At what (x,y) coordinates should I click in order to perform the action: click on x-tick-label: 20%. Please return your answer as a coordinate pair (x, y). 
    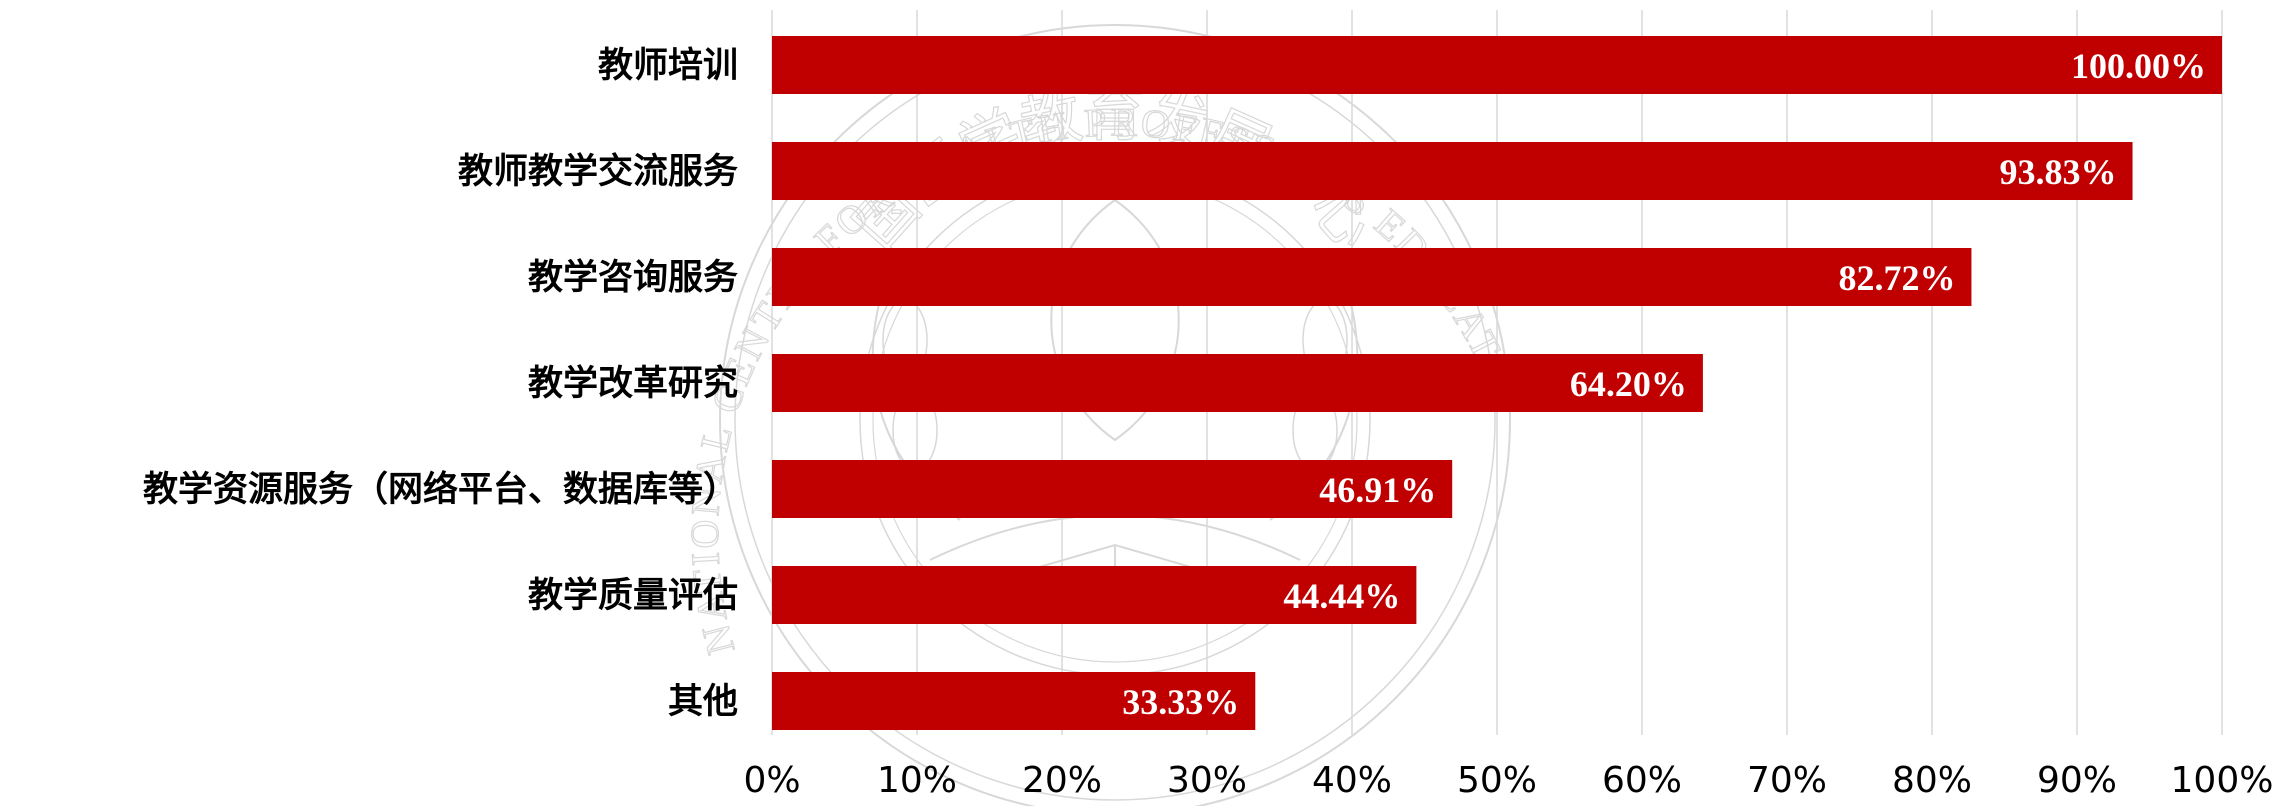
    Looking at the image, I should click on (1062, 780).